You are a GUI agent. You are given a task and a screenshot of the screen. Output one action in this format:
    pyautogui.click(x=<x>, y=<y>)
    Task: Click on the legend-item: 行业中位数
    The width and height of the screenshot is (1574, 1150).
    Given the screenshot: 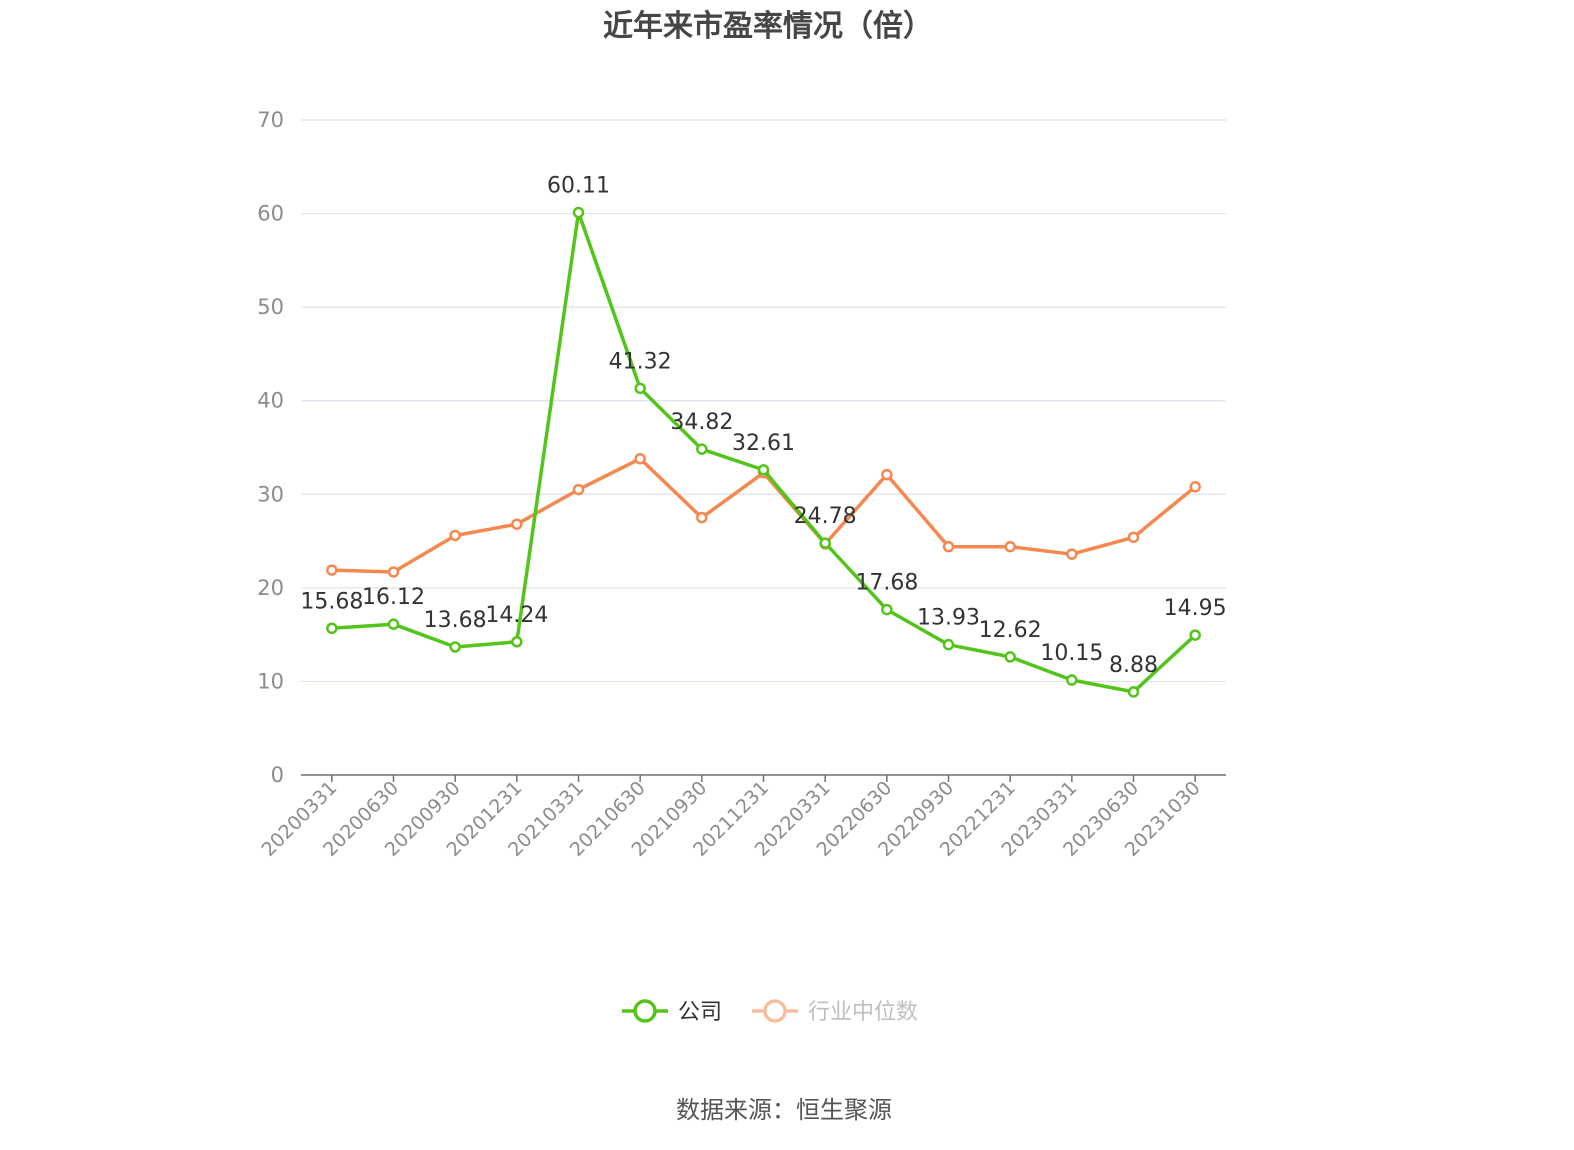 What is the action you would take?
    pyautogui.click(x=835, y=1012)
    